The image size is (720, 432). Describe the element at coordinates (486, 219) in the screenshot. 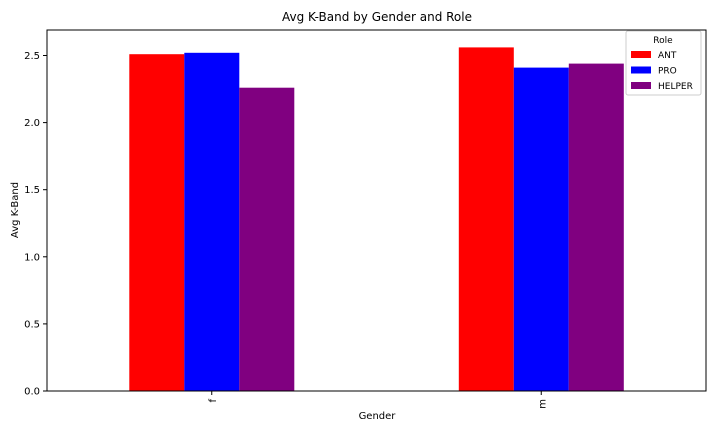

I see `bar-ant-m` at that location.